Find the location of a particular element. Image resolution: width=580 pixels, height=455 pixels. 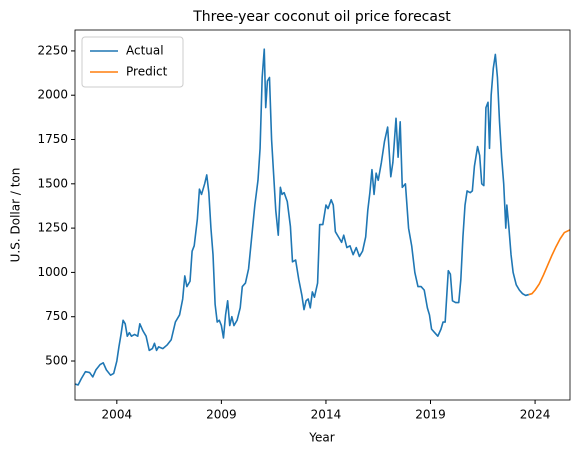

x-tick-label: 2009 is located at coordinates (221, 415).